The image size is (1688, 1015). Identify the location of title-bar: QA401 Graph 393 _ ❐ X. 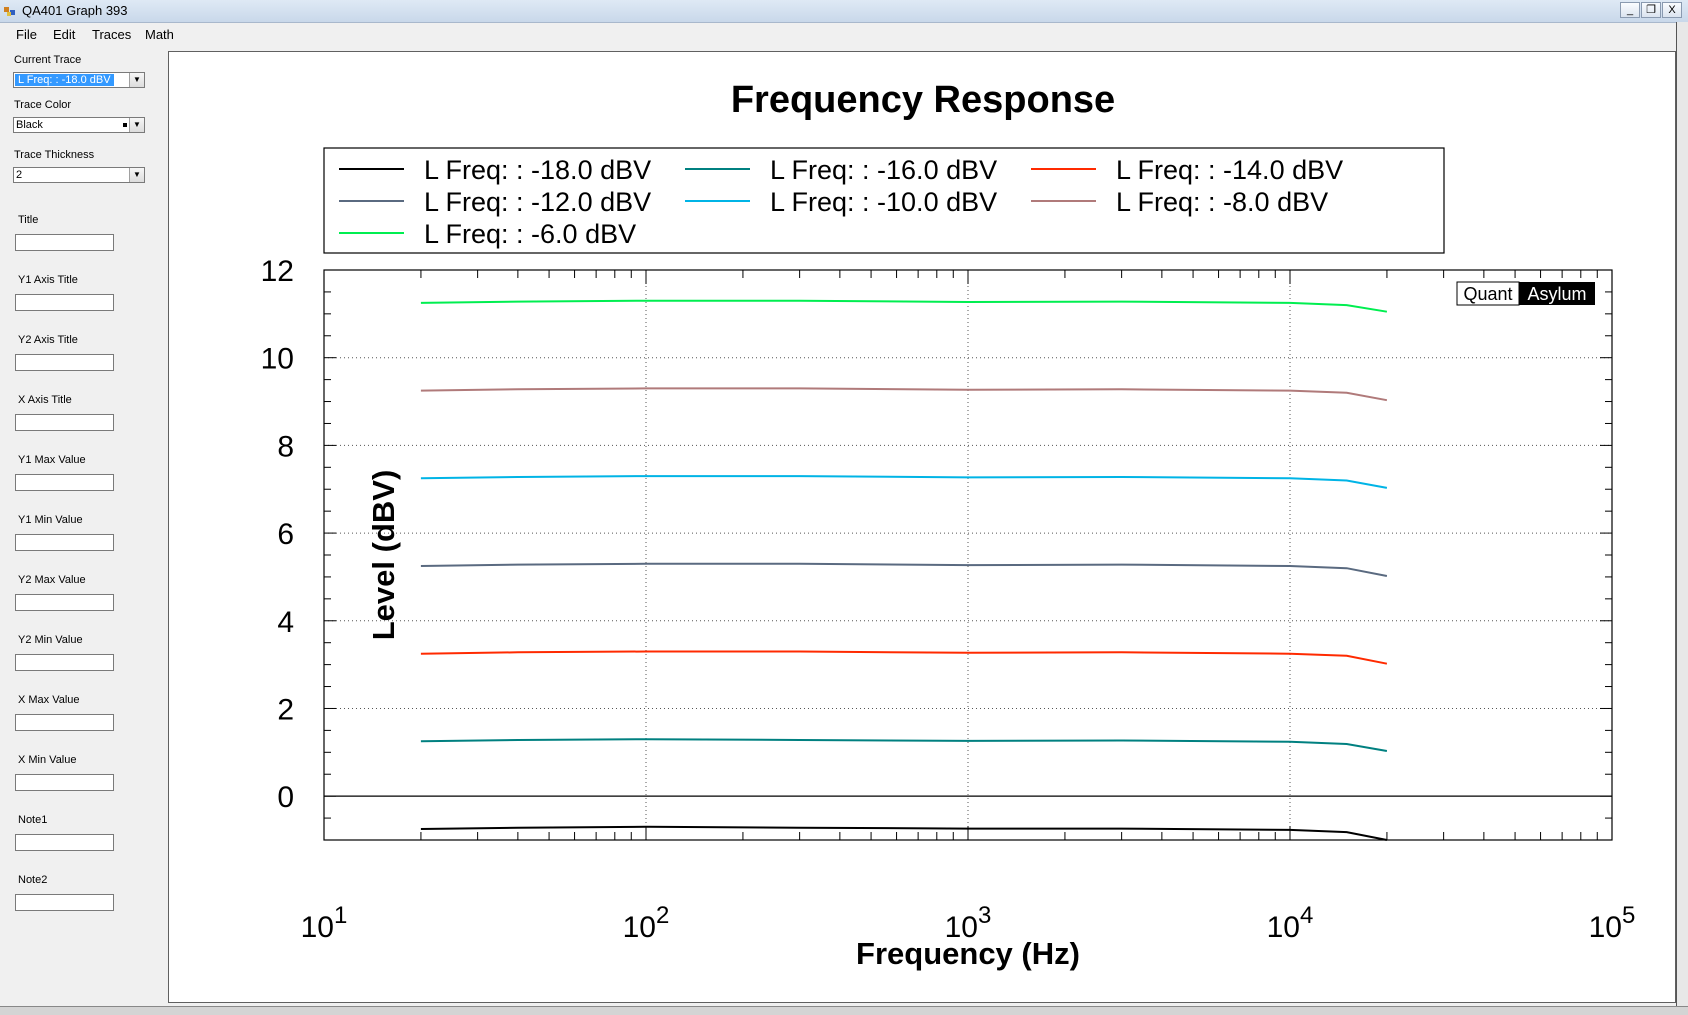
(844, 11).